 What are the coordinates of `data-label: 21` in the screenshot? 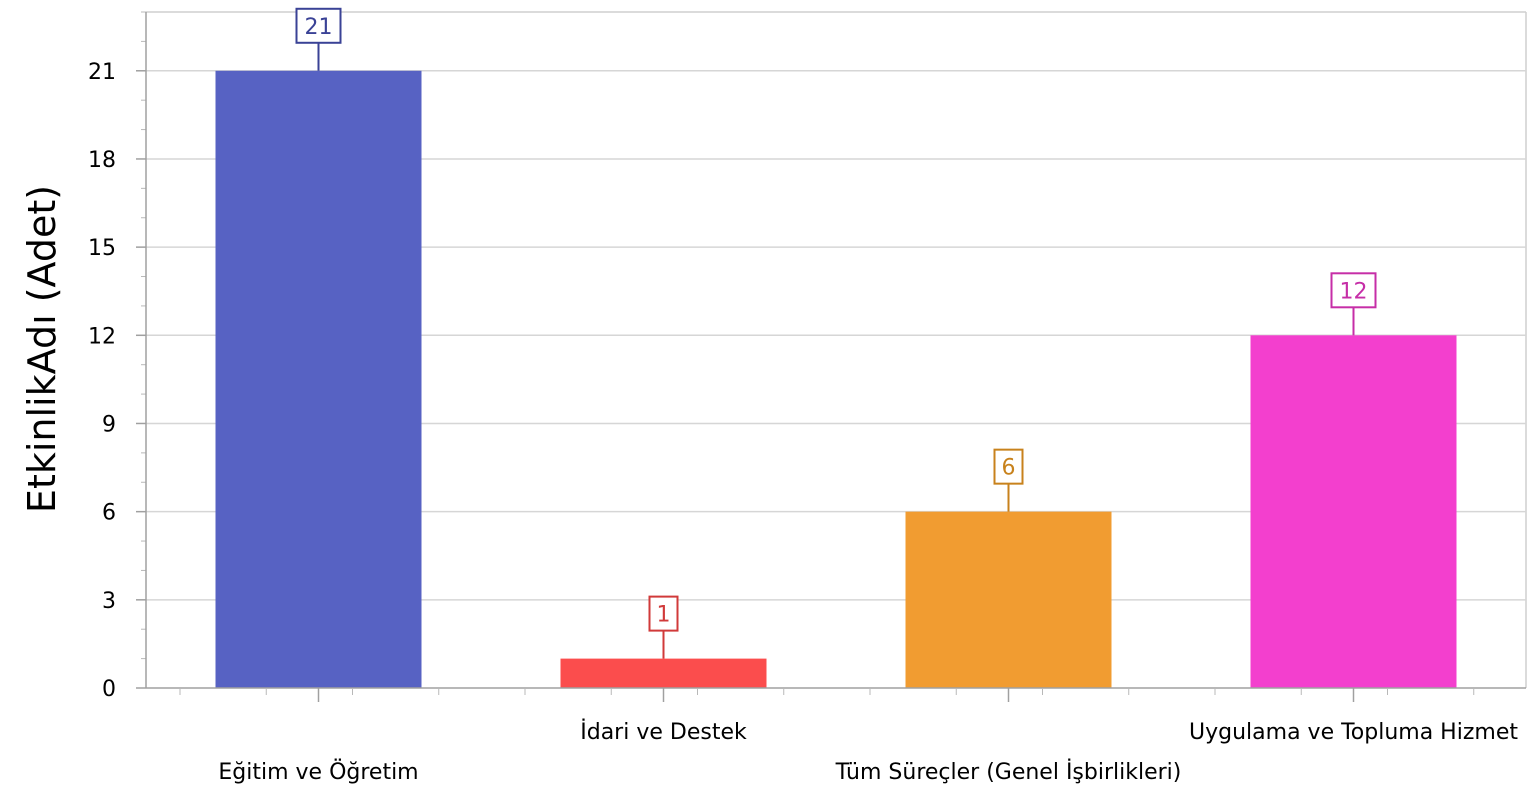 It's located at (319, 27).